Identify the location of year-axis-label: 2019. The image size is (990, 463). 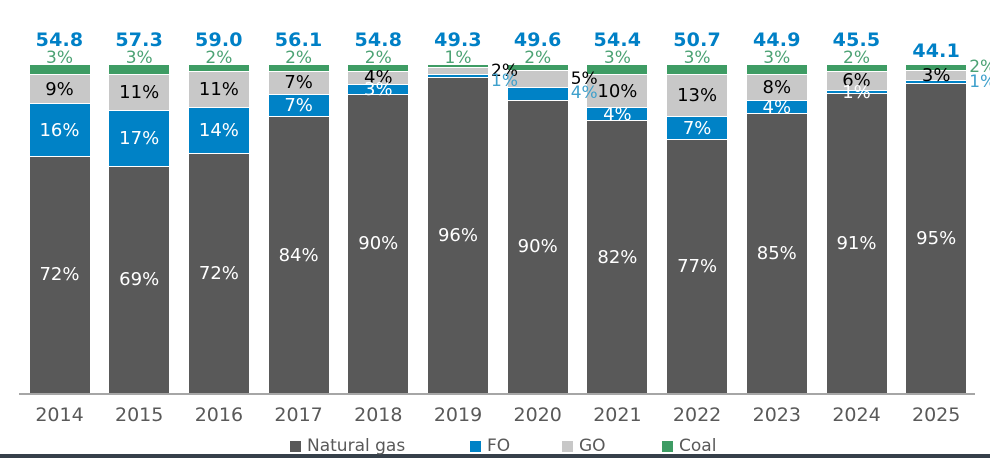
(458, 415).